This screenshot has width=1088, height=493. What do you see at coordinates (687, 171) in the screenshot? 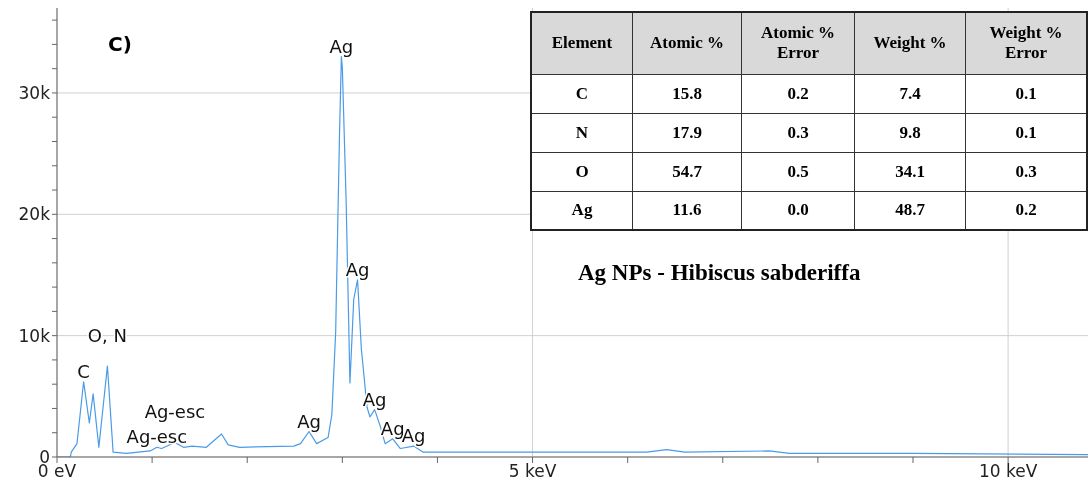
I see `text: 54.7` at bounding box center [687, 171].